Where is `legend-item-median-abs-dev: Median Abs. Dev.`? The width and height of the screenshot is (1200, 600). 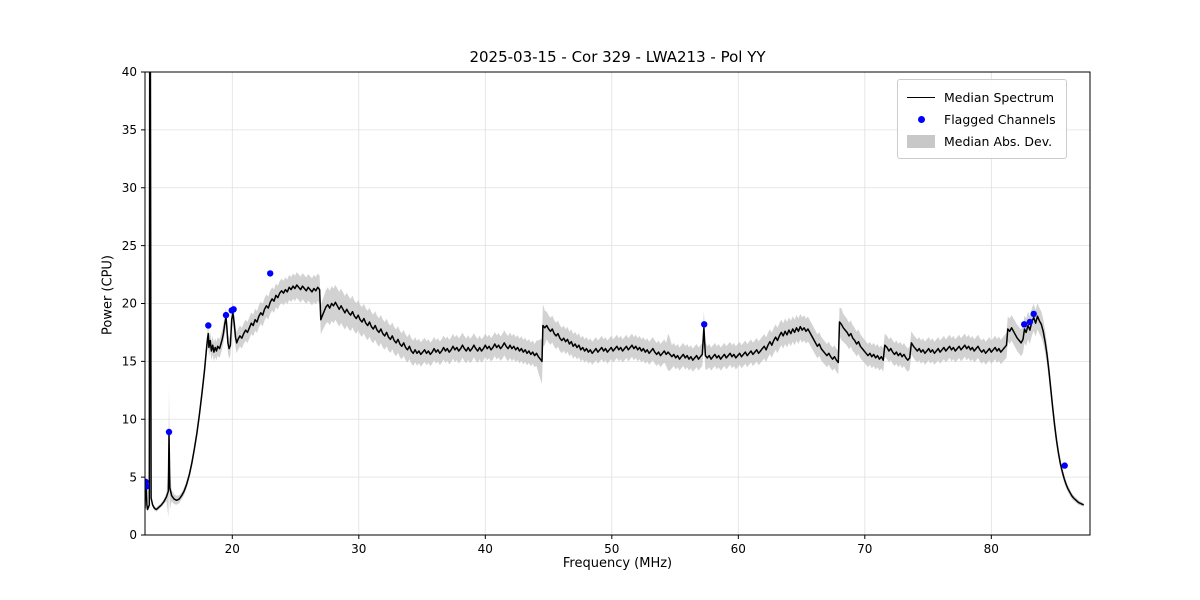
legend-item-median-abs-dev: Median Abs. Dev. is located at coordinates (981, 141).